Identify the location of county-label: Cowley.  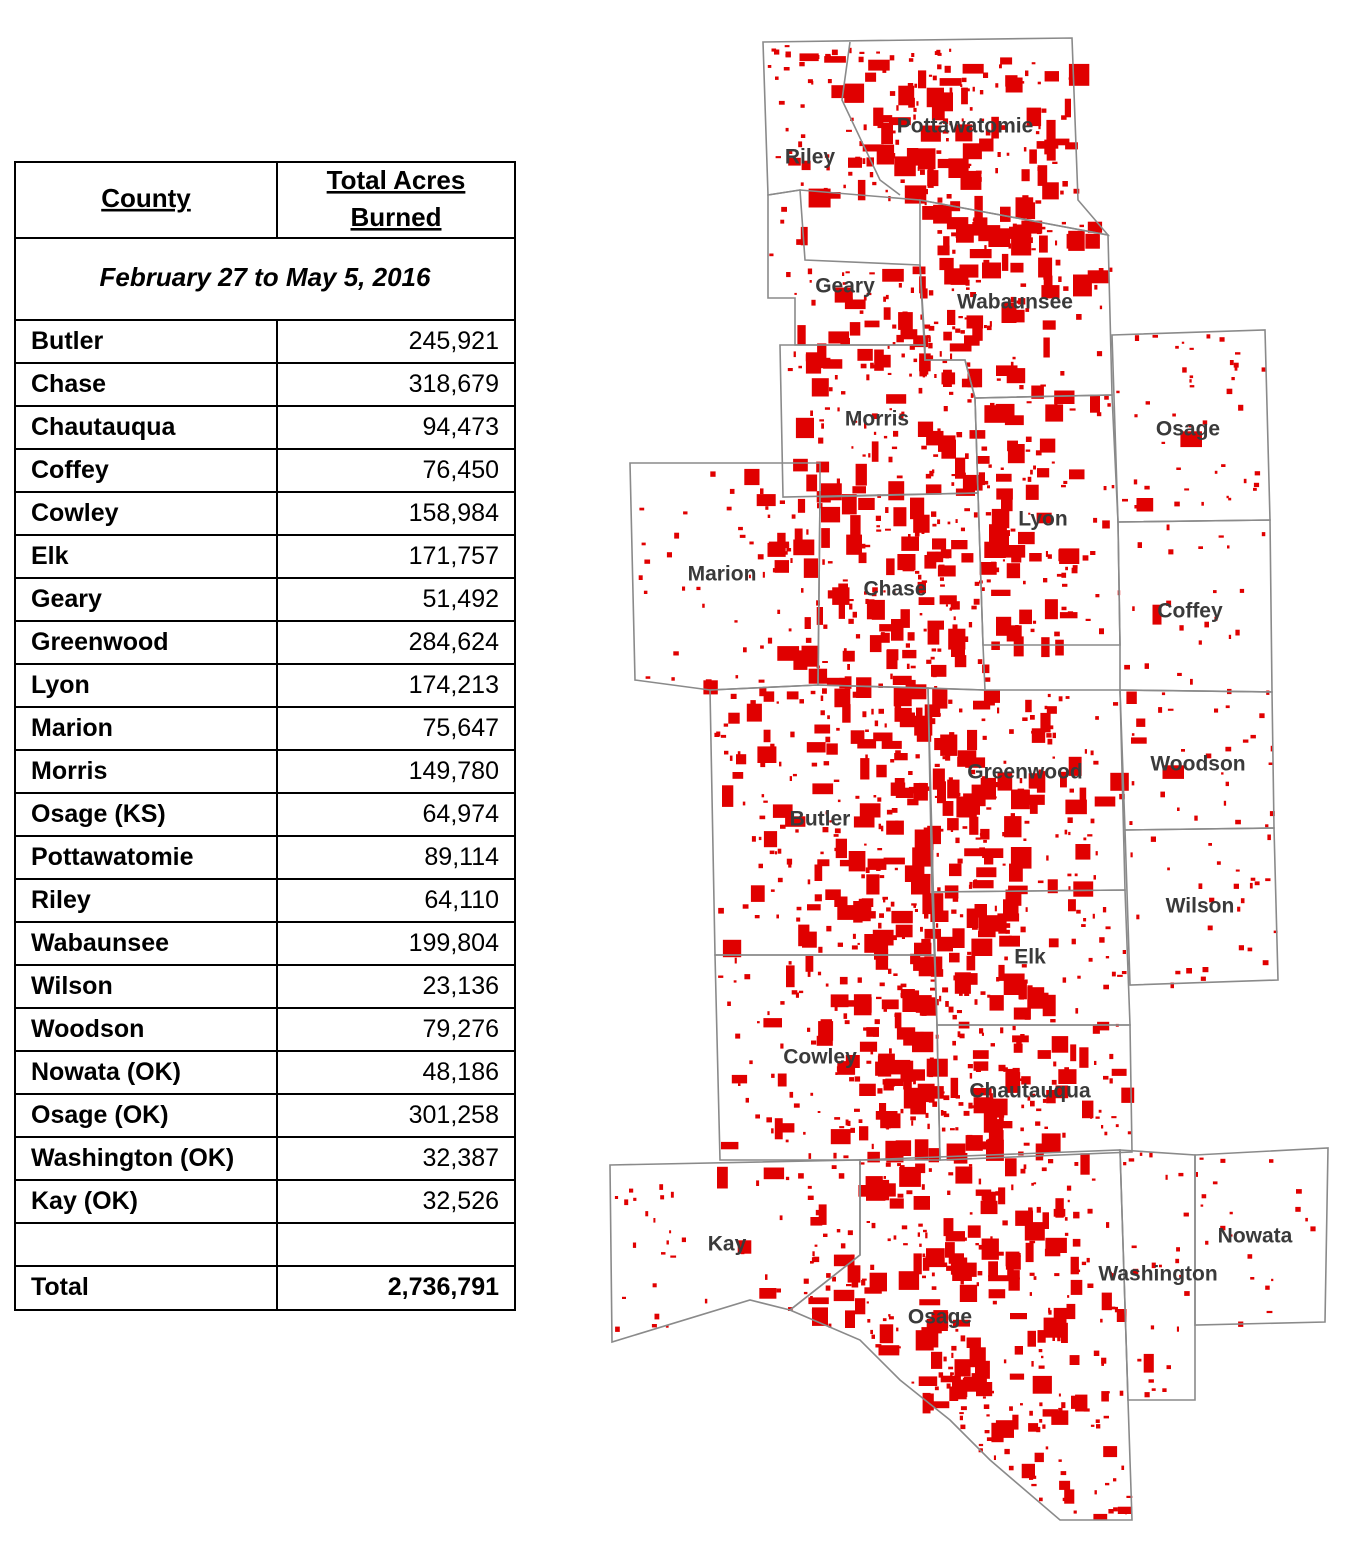
(820, 1057).